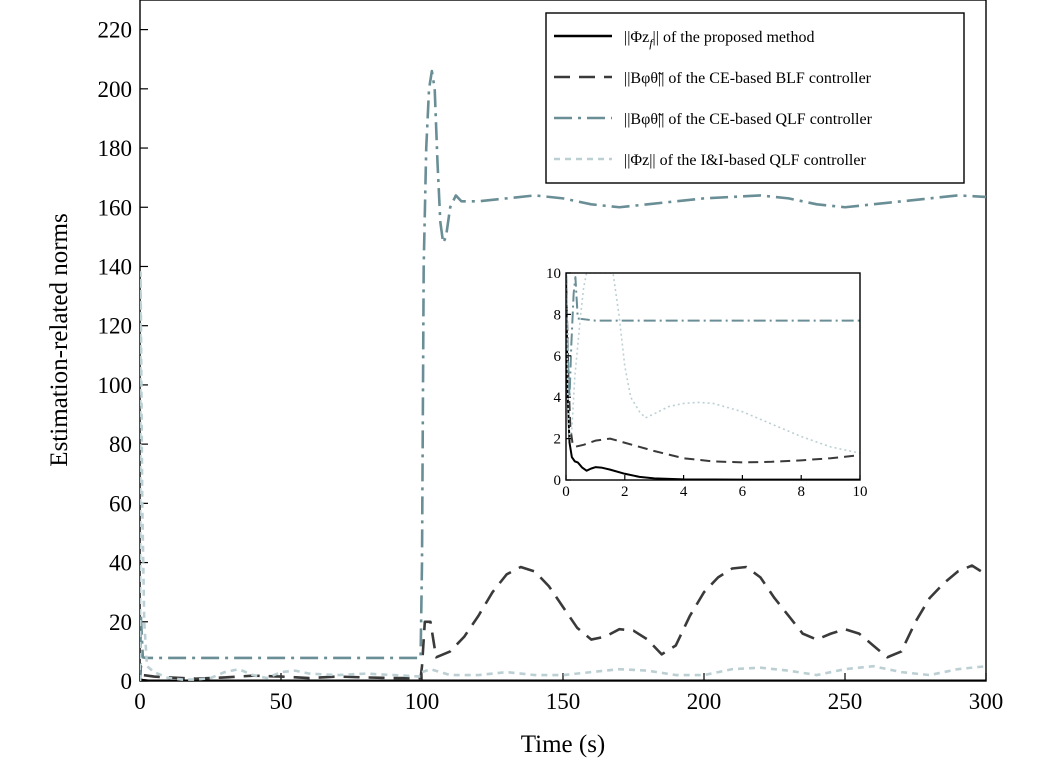  I want to click on x-tick-label: 300, so click(986, 701).